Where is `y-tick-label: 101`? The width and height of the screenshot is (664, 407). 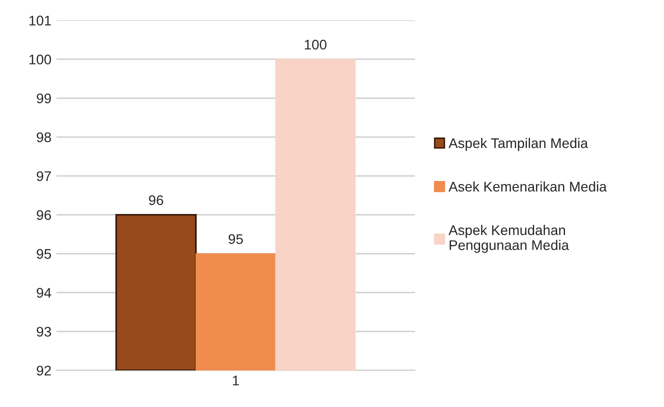 y-tick-label: 101 is located at coordinates (40, 21).